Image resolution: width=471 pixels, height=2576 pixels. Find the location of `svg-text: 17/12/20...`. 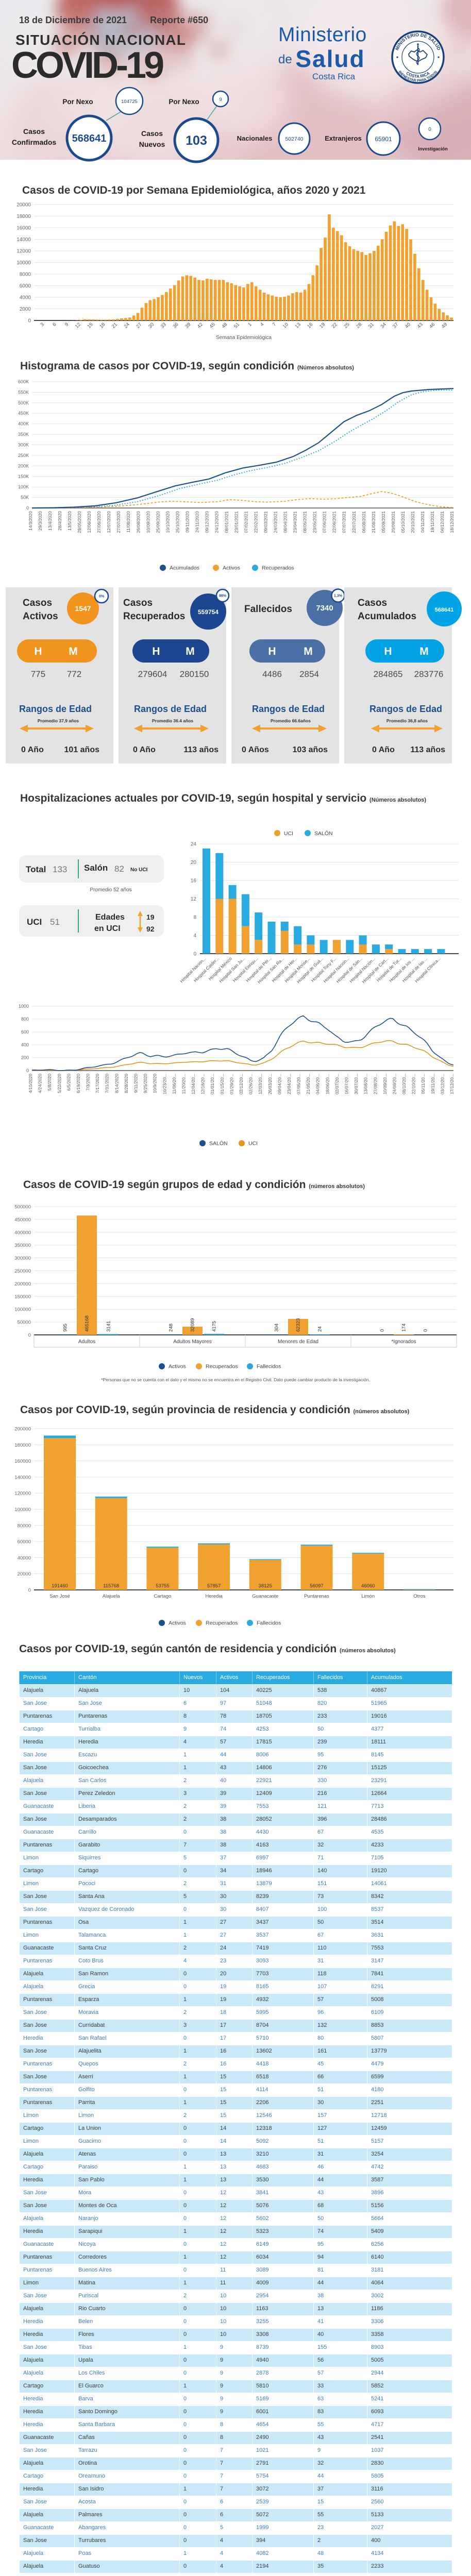

svg-text: 17/12/20... is located at coordinates (452, 1084).